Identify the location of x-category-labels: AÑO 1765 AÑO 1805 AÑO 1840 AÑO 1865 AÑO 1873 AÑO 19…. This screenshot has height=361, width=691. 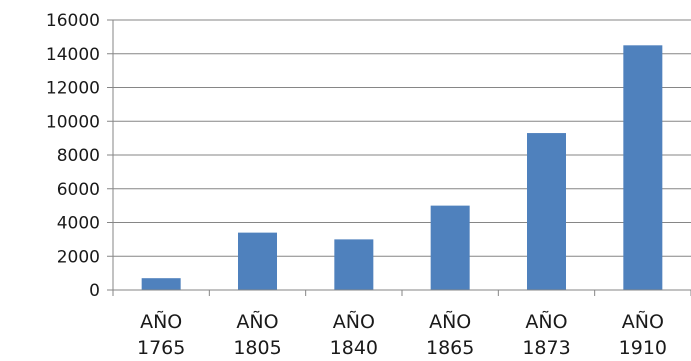
(402, 334).